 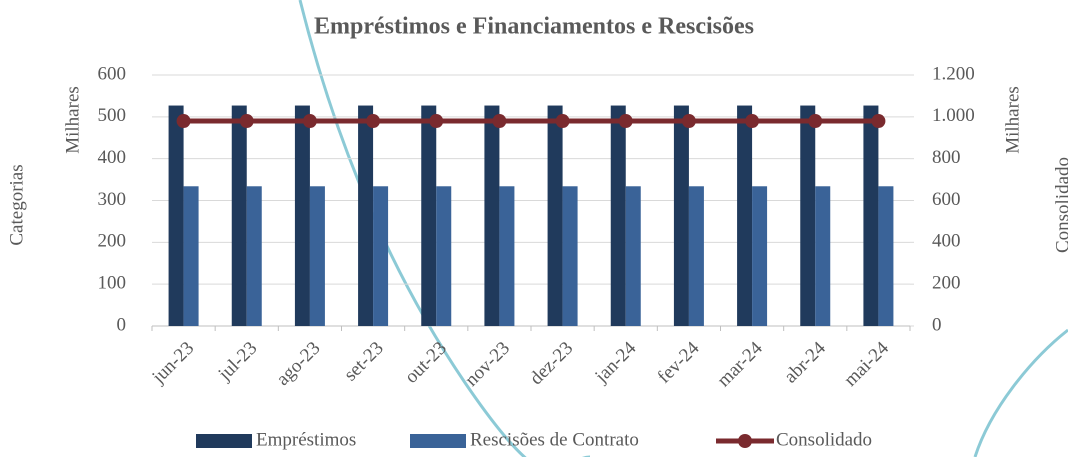 What do you see at coordinates (364, 362) in the screenshot?
I see `x-tick-label: set-23` at bounding box center [364, 362].